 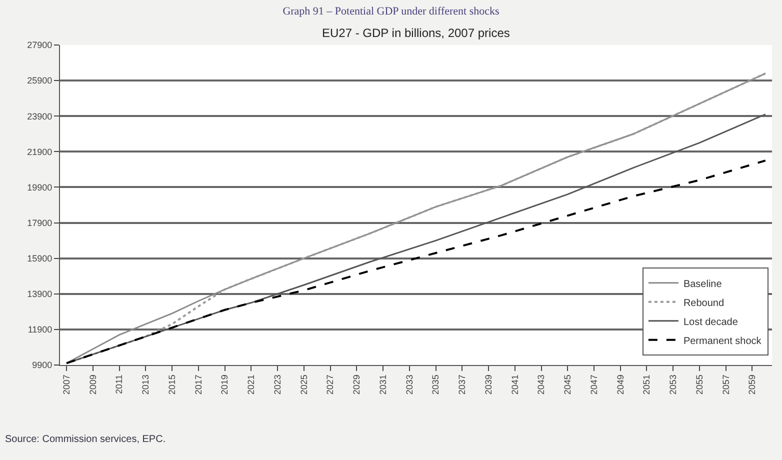 I want to click on x-tick-label: 2009, so click(x=93, y=384).